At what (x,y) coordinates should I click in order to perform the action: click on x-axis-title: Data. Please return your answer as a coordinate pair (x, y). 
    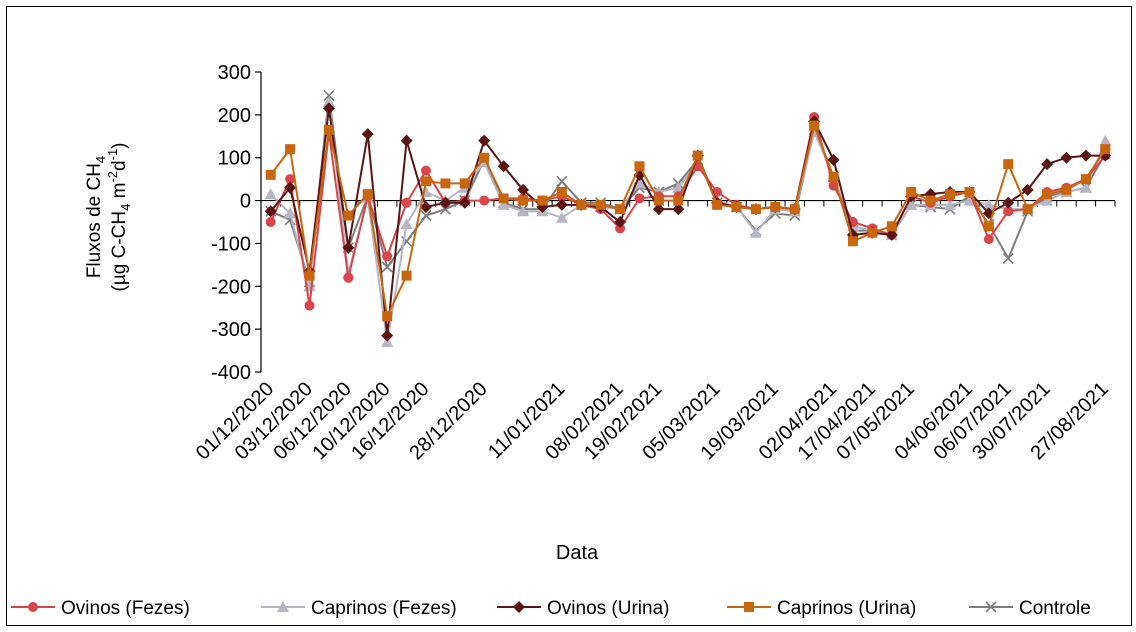
    Looking at the image, I should click on (577, 553).